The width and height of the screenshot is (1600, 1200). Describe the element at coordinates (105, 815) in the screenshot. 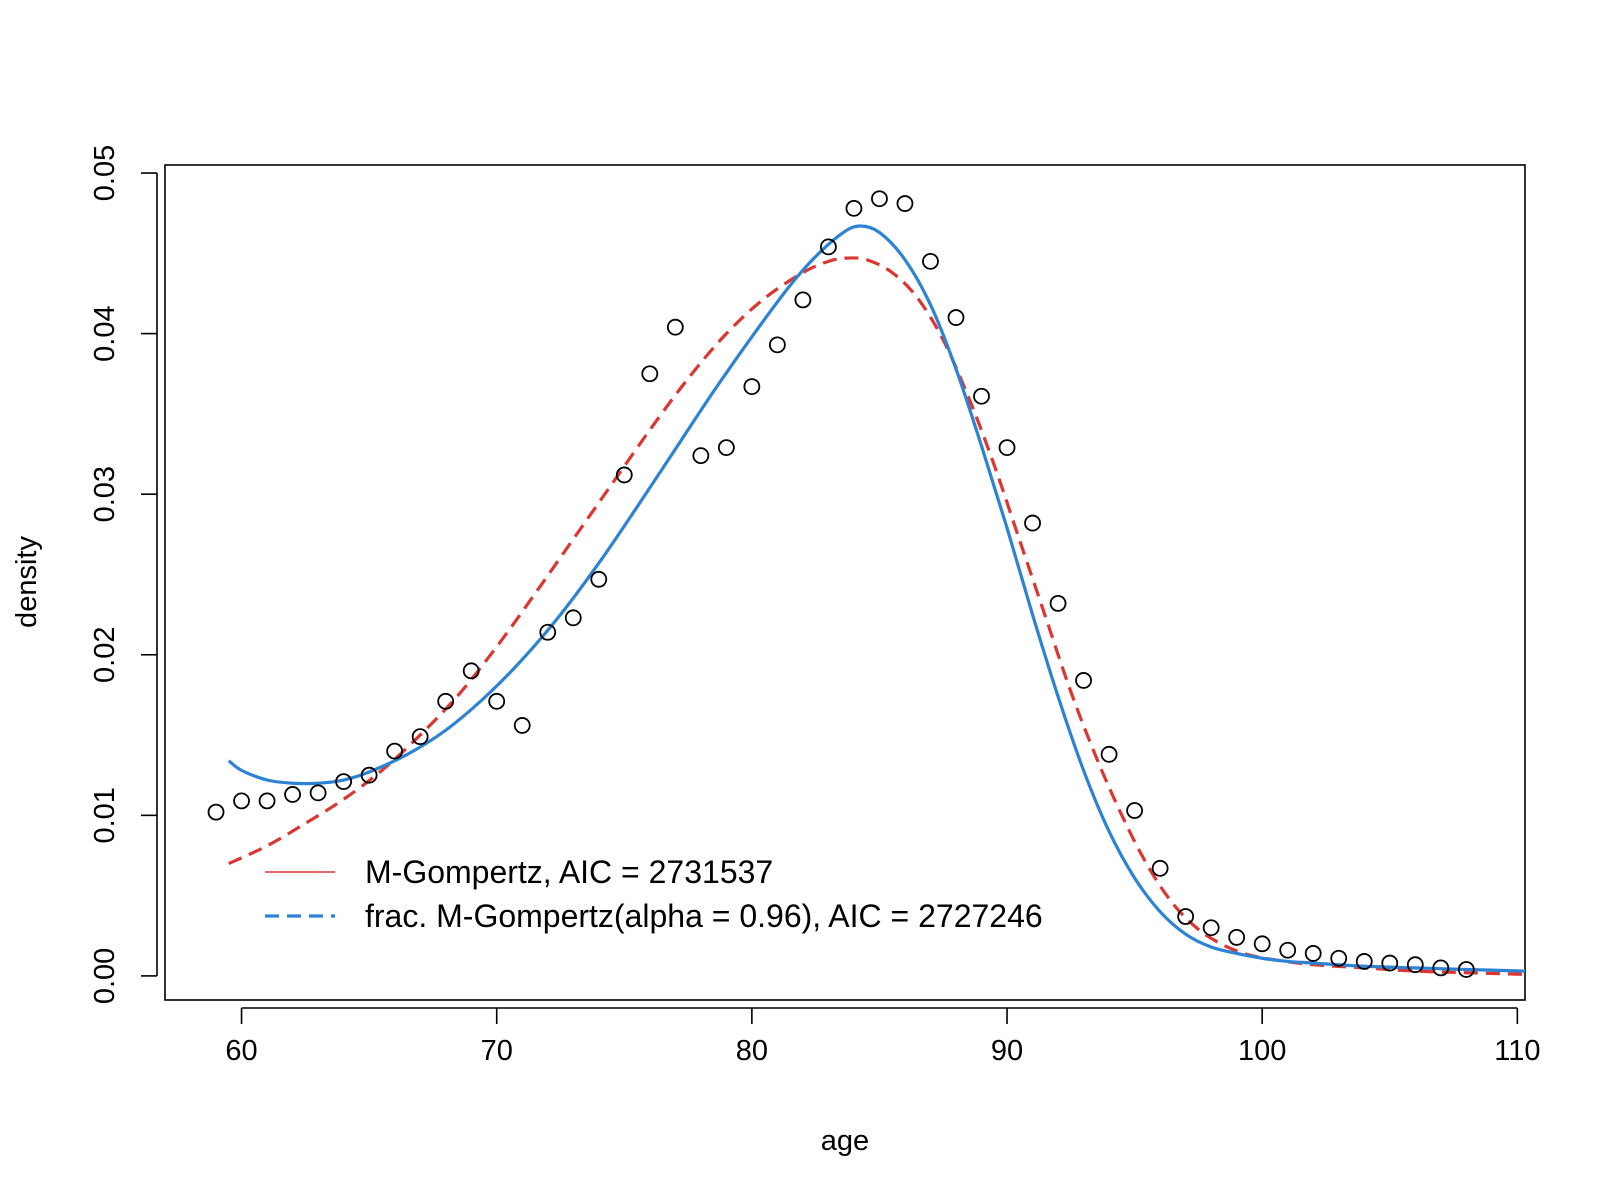

I see `y-tick-label: 0.01` at that location.